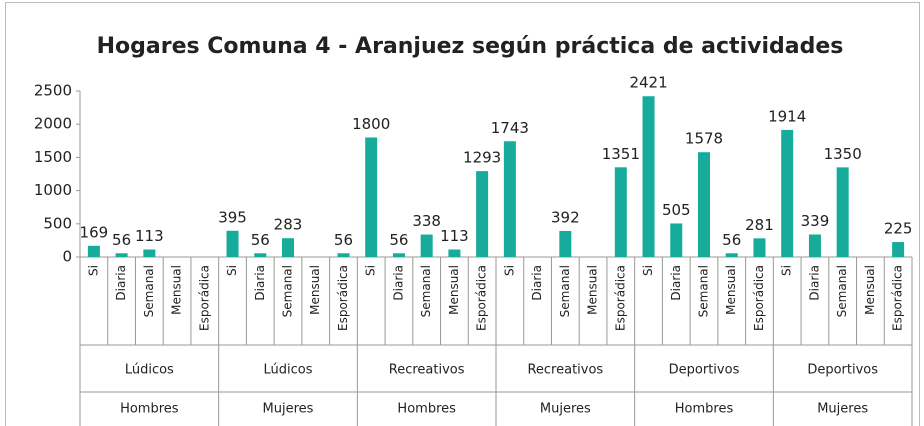  I want to click on value-label: 225, so click(898, 229).